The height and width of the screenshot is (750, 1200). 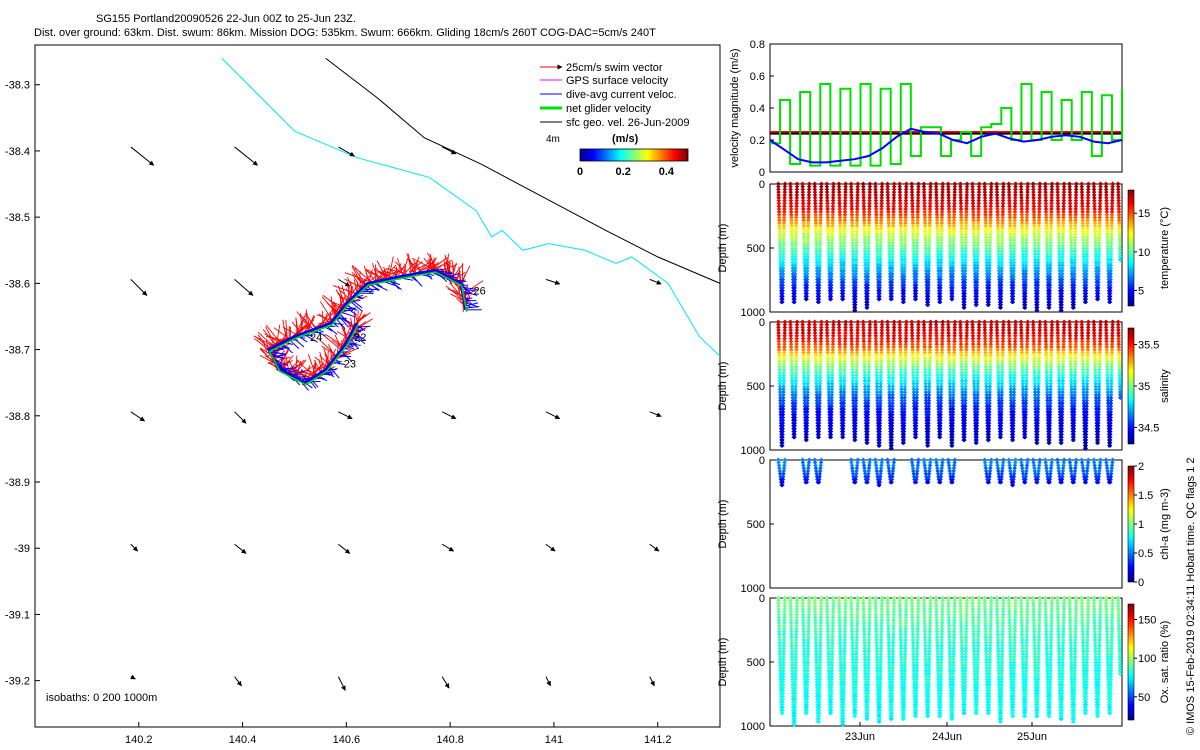 What do you see at coordinates (366, 326) in the screenshot?
I see `dac-track-line` at bounding box center [366, 326].